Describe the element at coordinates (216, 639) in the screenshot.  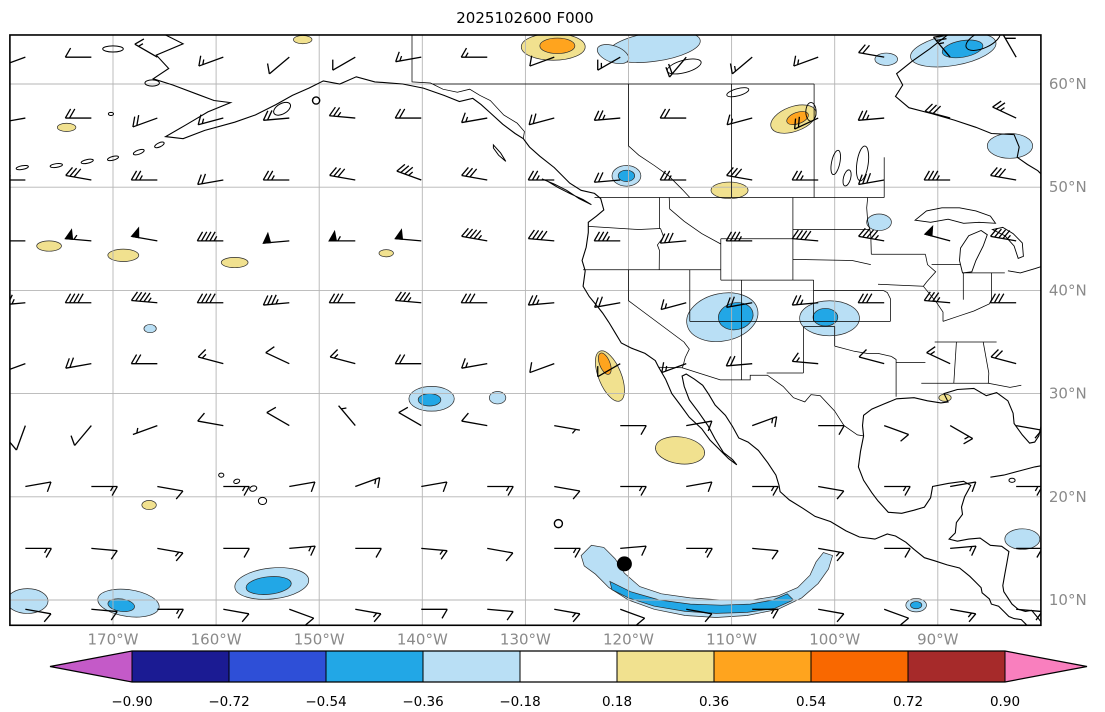
I see `lon-tick-label: 160°W` at that location.